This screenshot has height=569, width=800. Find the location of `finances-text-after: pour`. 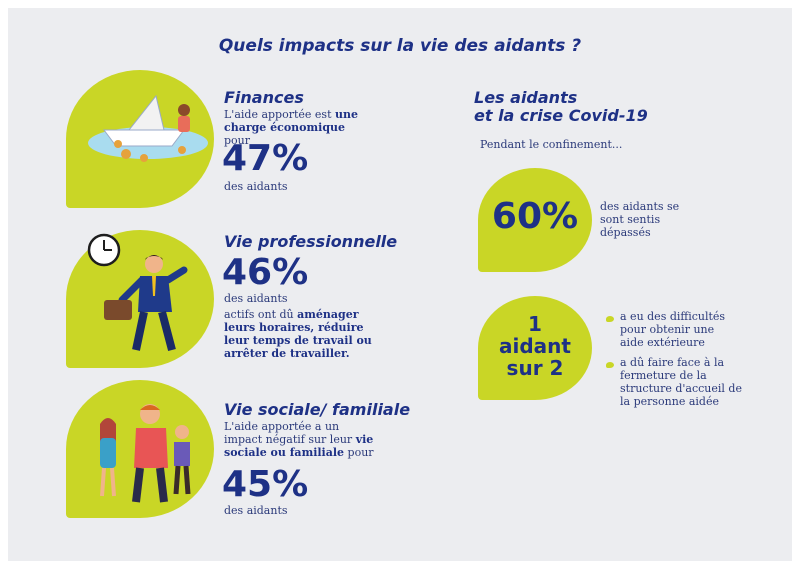

finances-text-after: pour is located at coordinates (237, 140).